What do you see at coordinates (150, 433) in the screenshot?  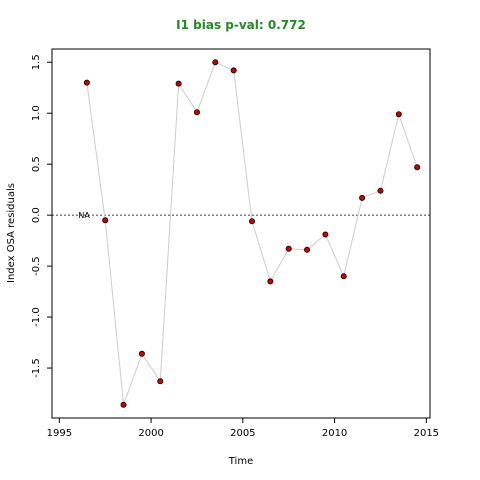 I see `x-tick-label: 2000` at bounding box center [150, 433].